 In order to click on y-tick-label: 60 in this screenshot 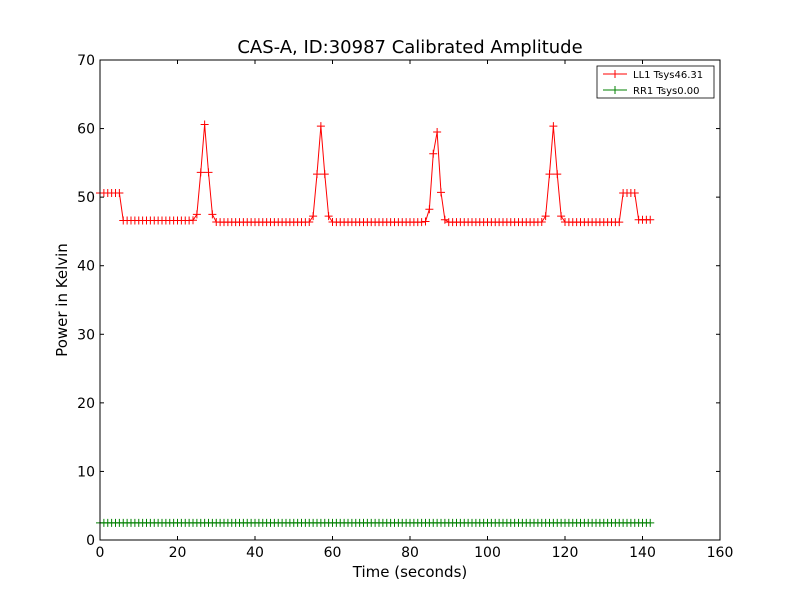, I will do `click(86, 130)`.